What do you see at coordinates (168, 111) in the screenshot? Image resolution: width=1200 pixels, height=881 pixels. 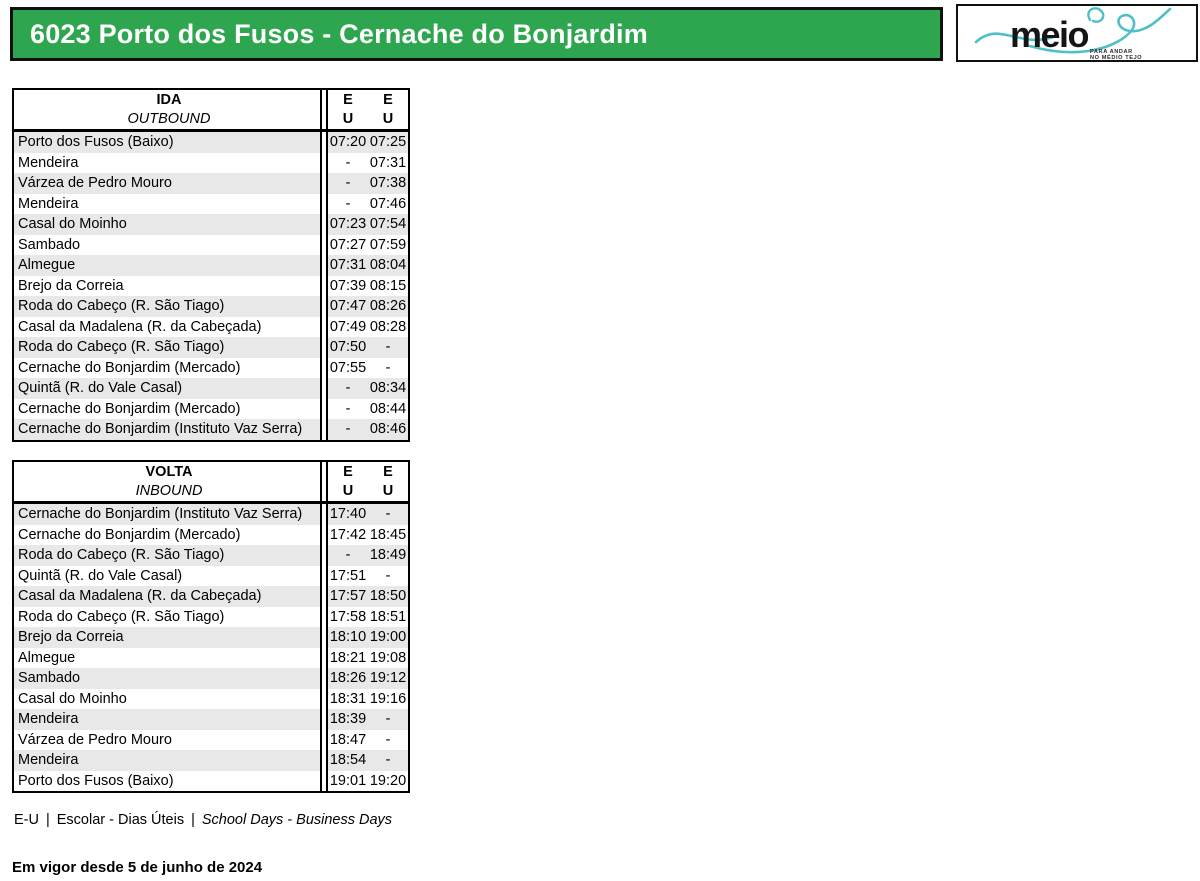 I see `ida-table-header: IDA OUTBOUND` at bounding box center [168, 111].